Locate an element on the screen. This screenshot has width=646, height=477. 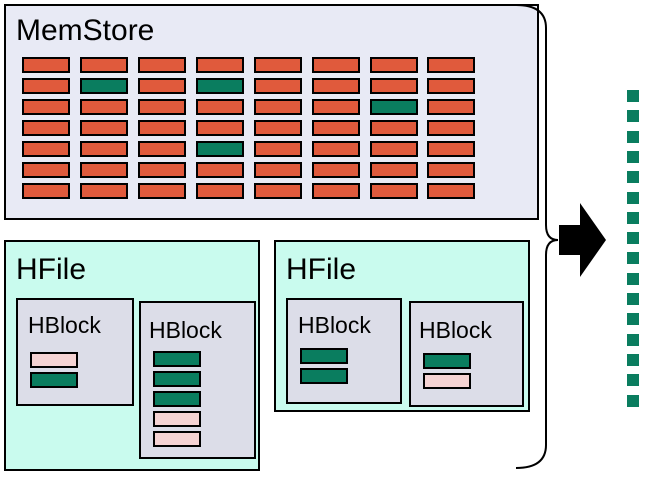
hfile-box-2: HFile HBlock HBlock is located at coordinates (402, 326).